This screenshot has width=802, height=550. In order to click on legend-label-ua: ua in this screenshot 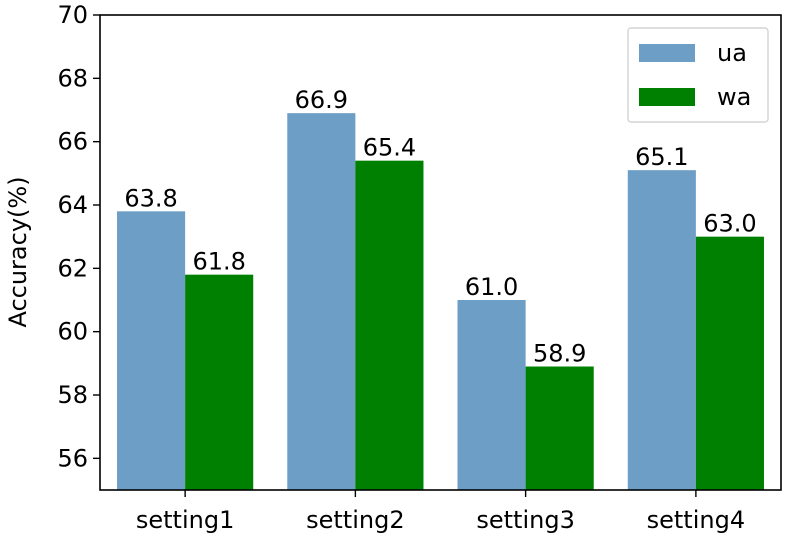, I will do `click(732, 53)`.